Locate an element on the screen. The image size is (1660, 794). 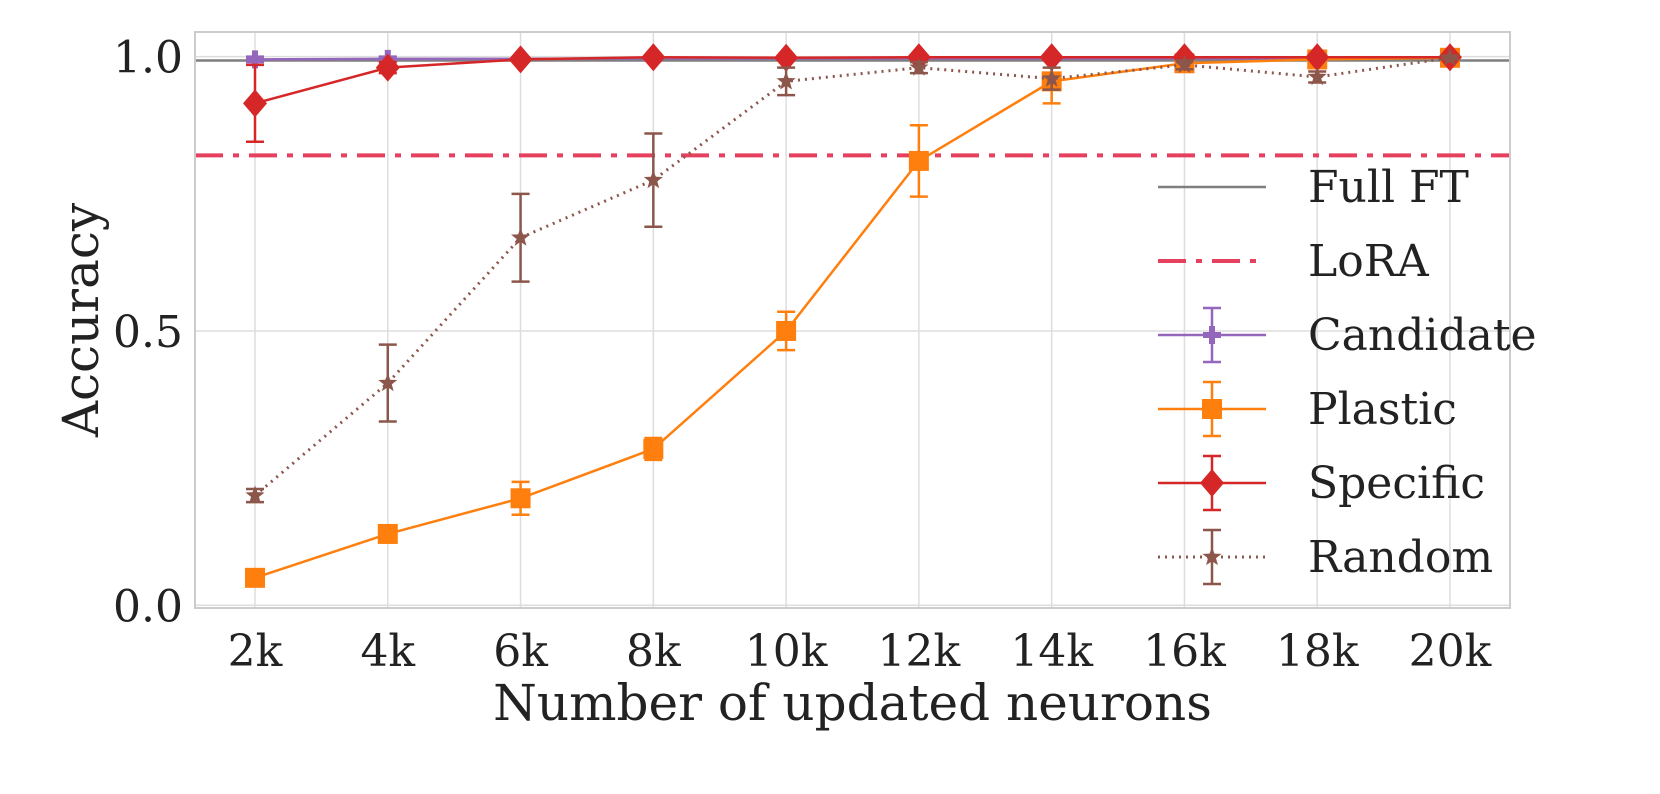
y-tick-label: 1.0 is located at coordinates (148, 58).